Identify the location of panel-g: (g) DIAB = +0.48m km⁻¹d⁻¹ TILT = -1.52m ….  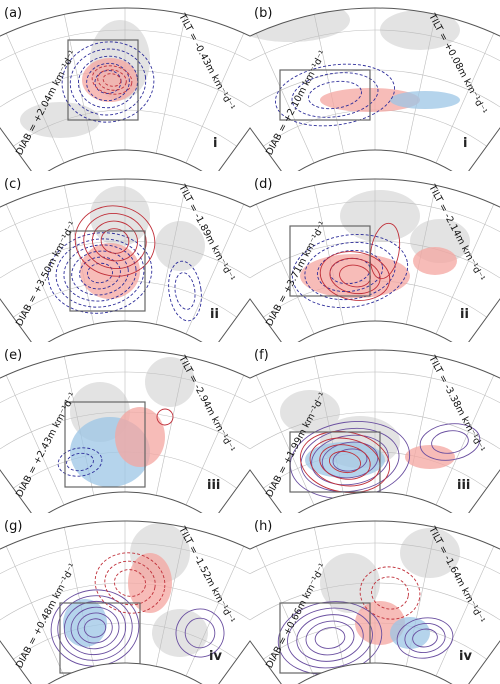
(125, 598).